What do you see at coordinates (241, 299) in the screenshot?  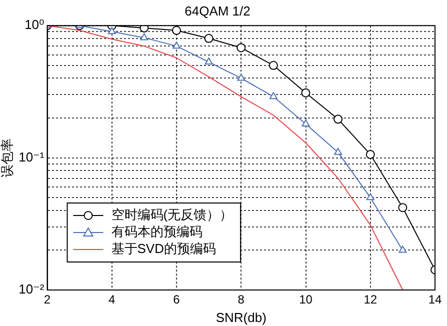 I see `x-tick-label: 8` at bounding box center [241, 299].